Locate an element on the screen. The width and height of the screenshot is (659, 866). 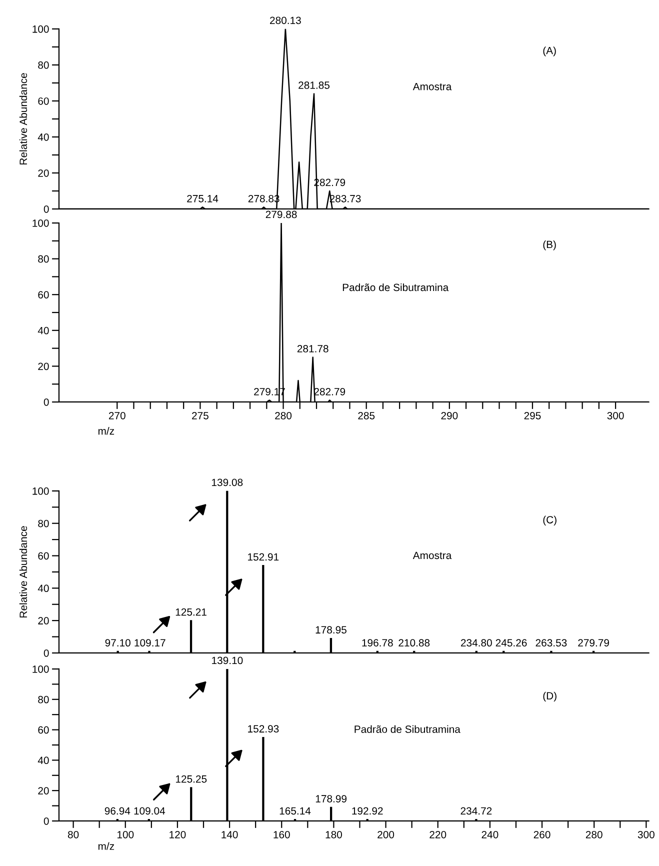
annotation: 279.88 is located at coordinates (281, 214).